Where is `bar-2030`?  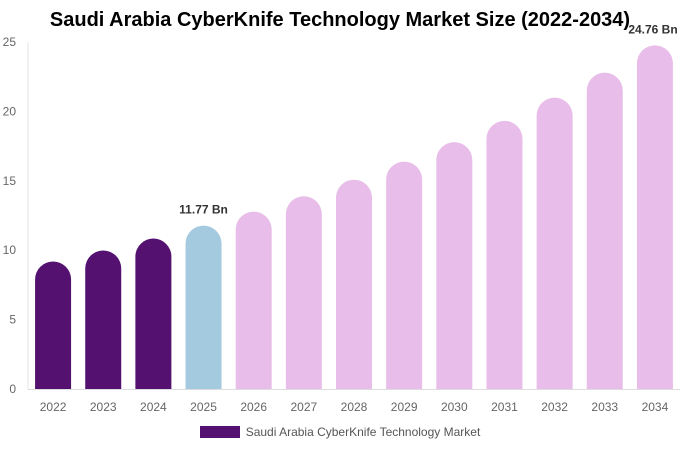
bar-2030 is located at coordinates (454, 265).